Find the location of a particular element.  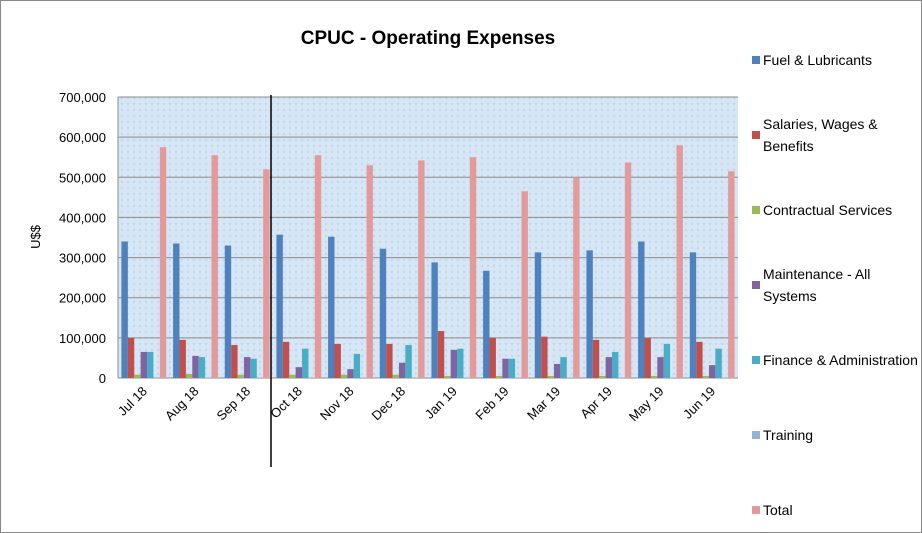

legend-item: Training is located at coordinates (836, 434).